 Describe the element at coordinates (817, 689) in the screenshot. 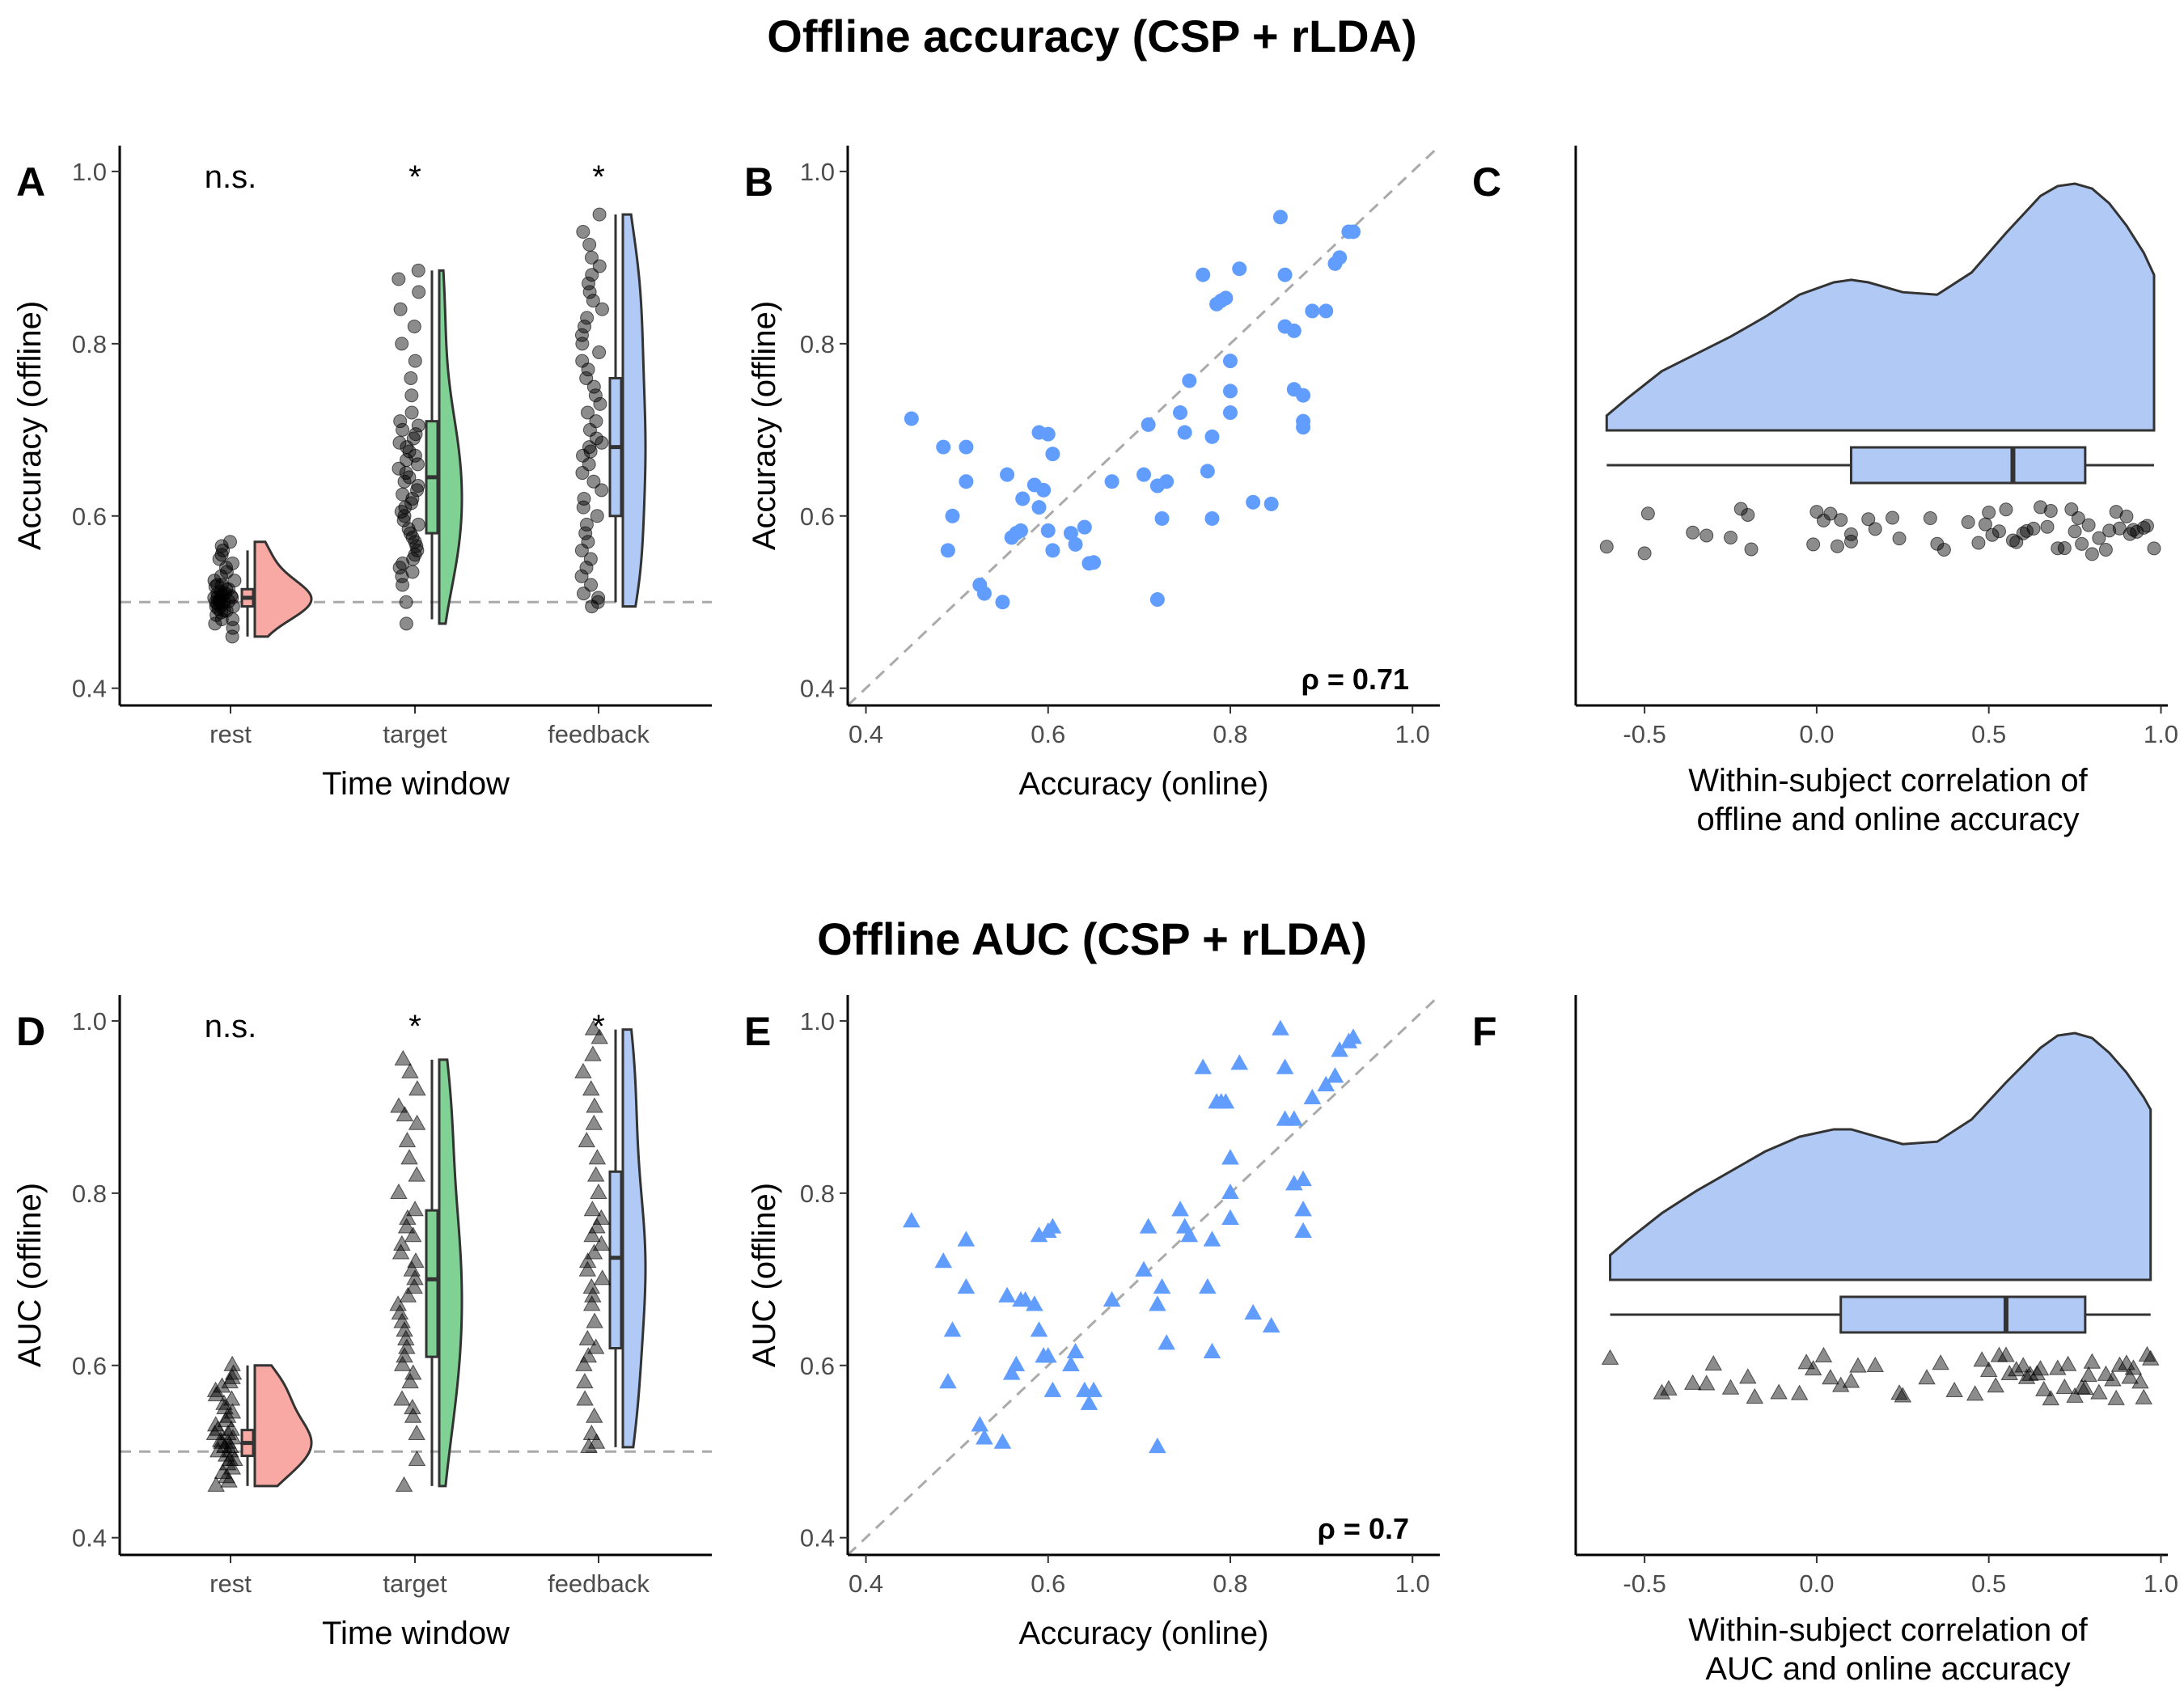

I see `y-tick-label: 0.4` at that location.